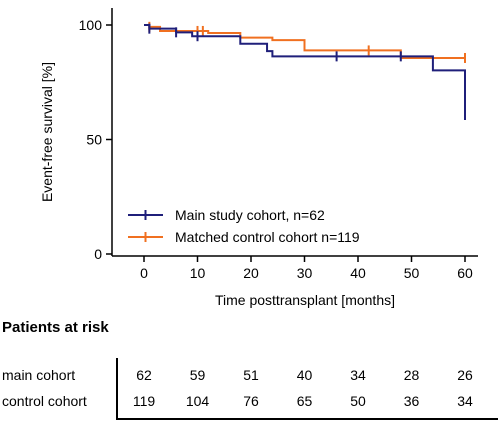 The image size is (500, 421). Describe the element at coordinates (98, 254) in the screenshot. I see `y-tick-label: 0` at that location.